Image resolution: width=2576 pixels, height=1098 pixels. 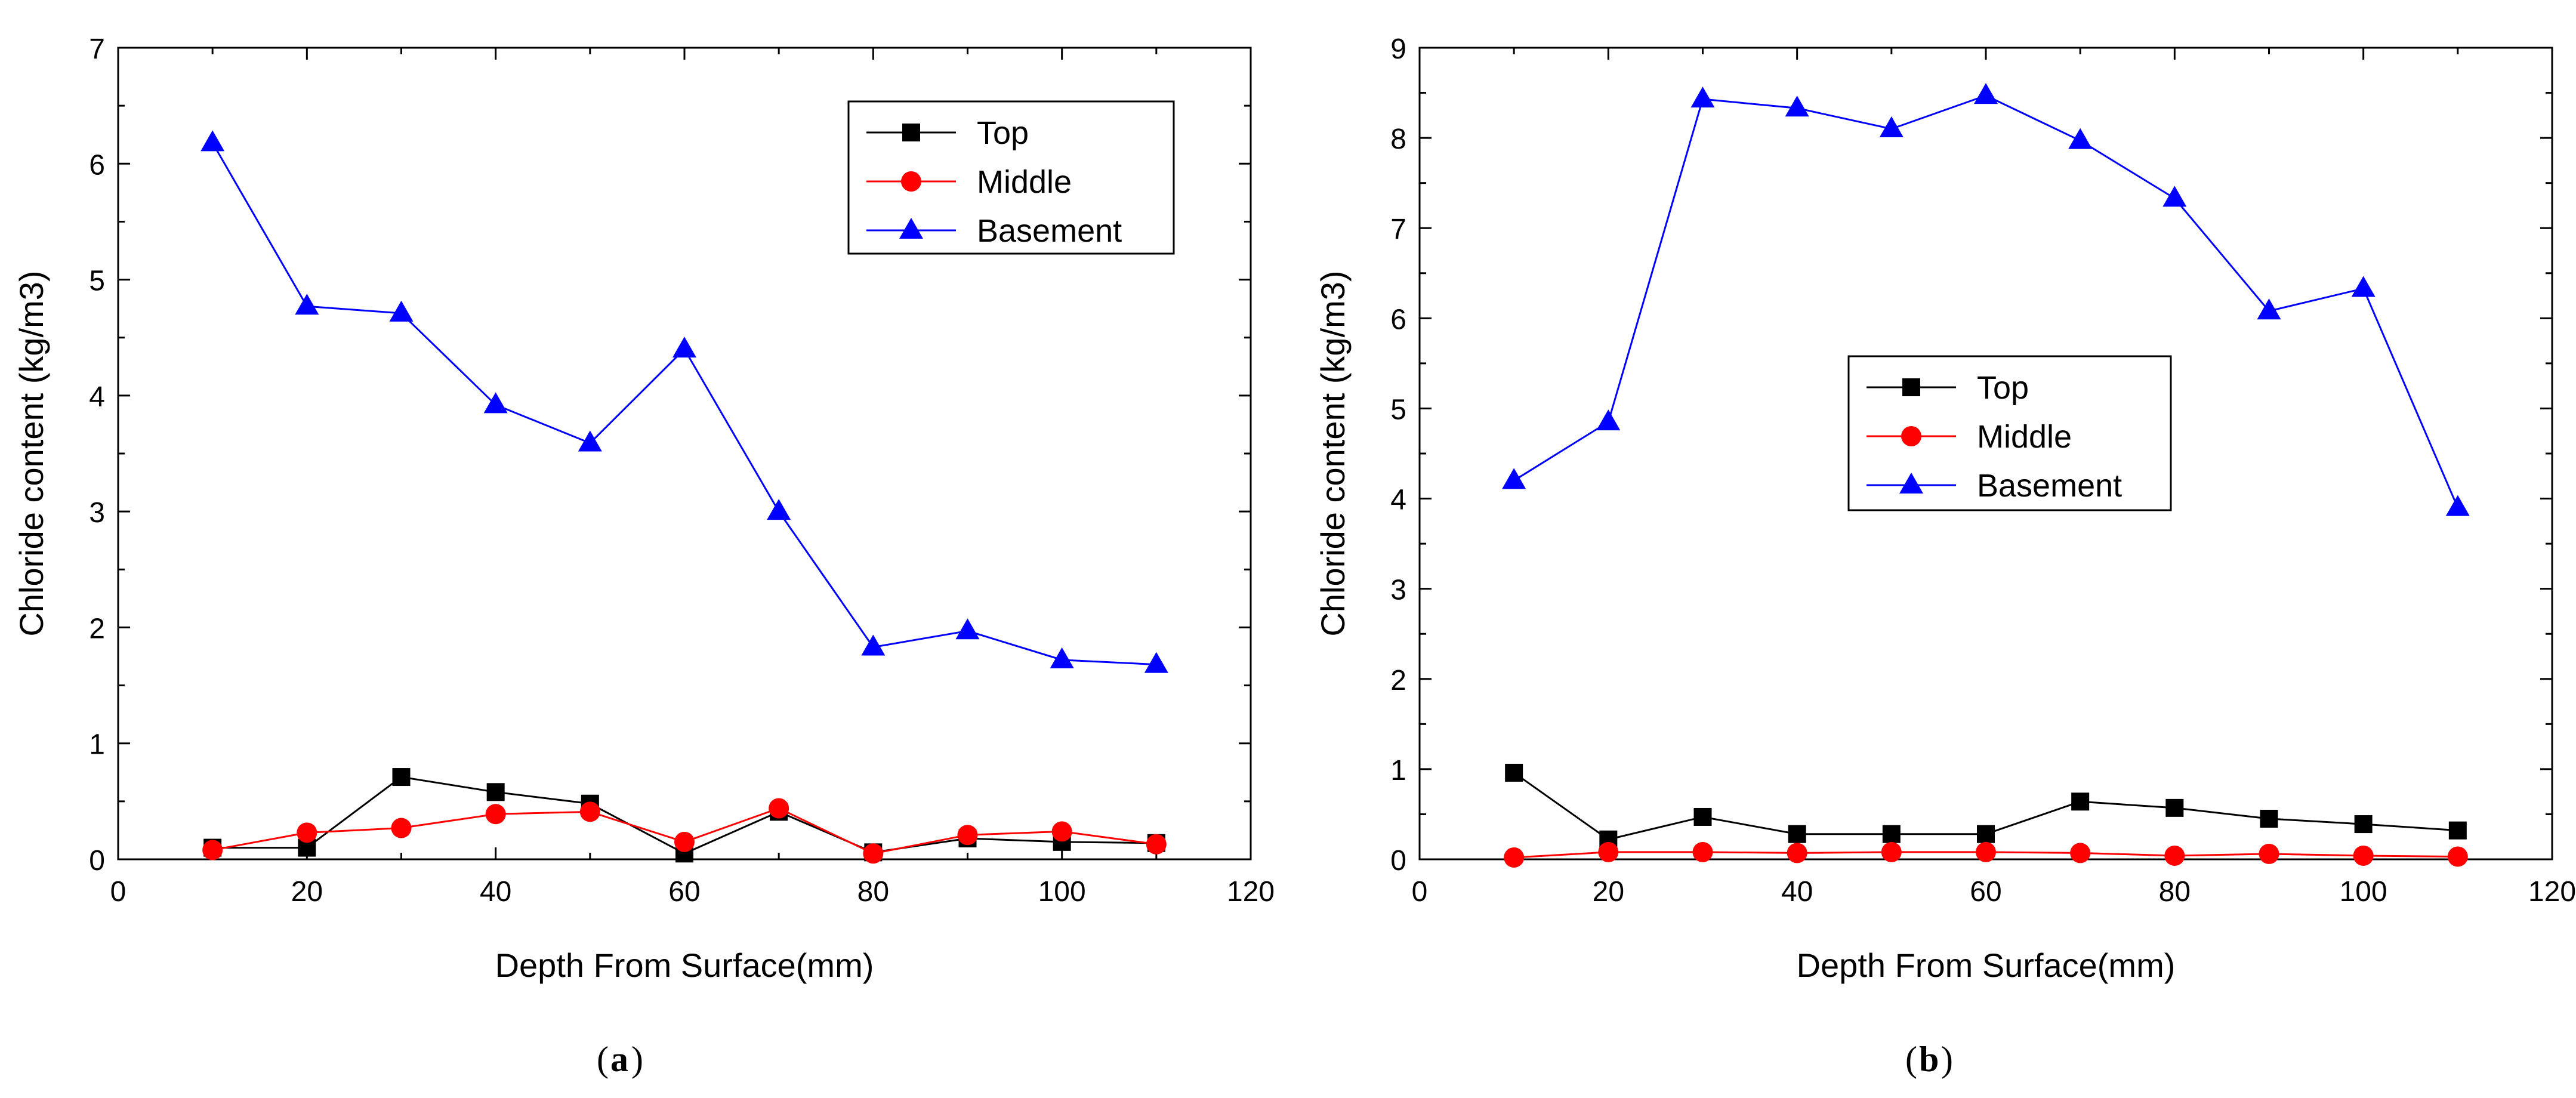 I want to click on panel-label: a, so click(x=619, y=1059).